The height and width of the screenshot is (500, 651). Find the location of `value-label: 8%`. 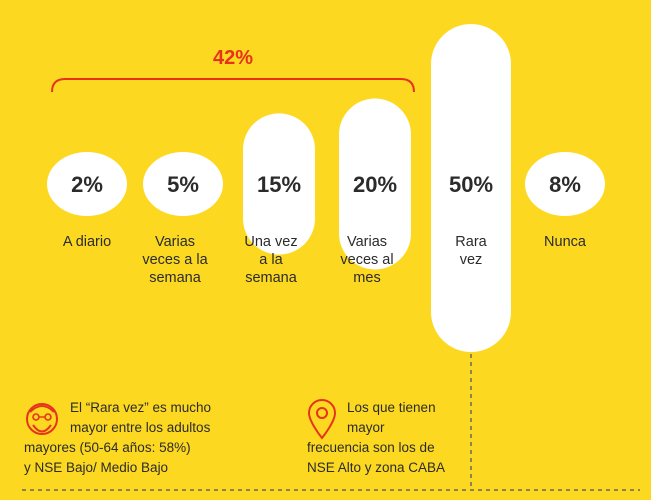

value-label: 8% is located at coordinates (565, 184).